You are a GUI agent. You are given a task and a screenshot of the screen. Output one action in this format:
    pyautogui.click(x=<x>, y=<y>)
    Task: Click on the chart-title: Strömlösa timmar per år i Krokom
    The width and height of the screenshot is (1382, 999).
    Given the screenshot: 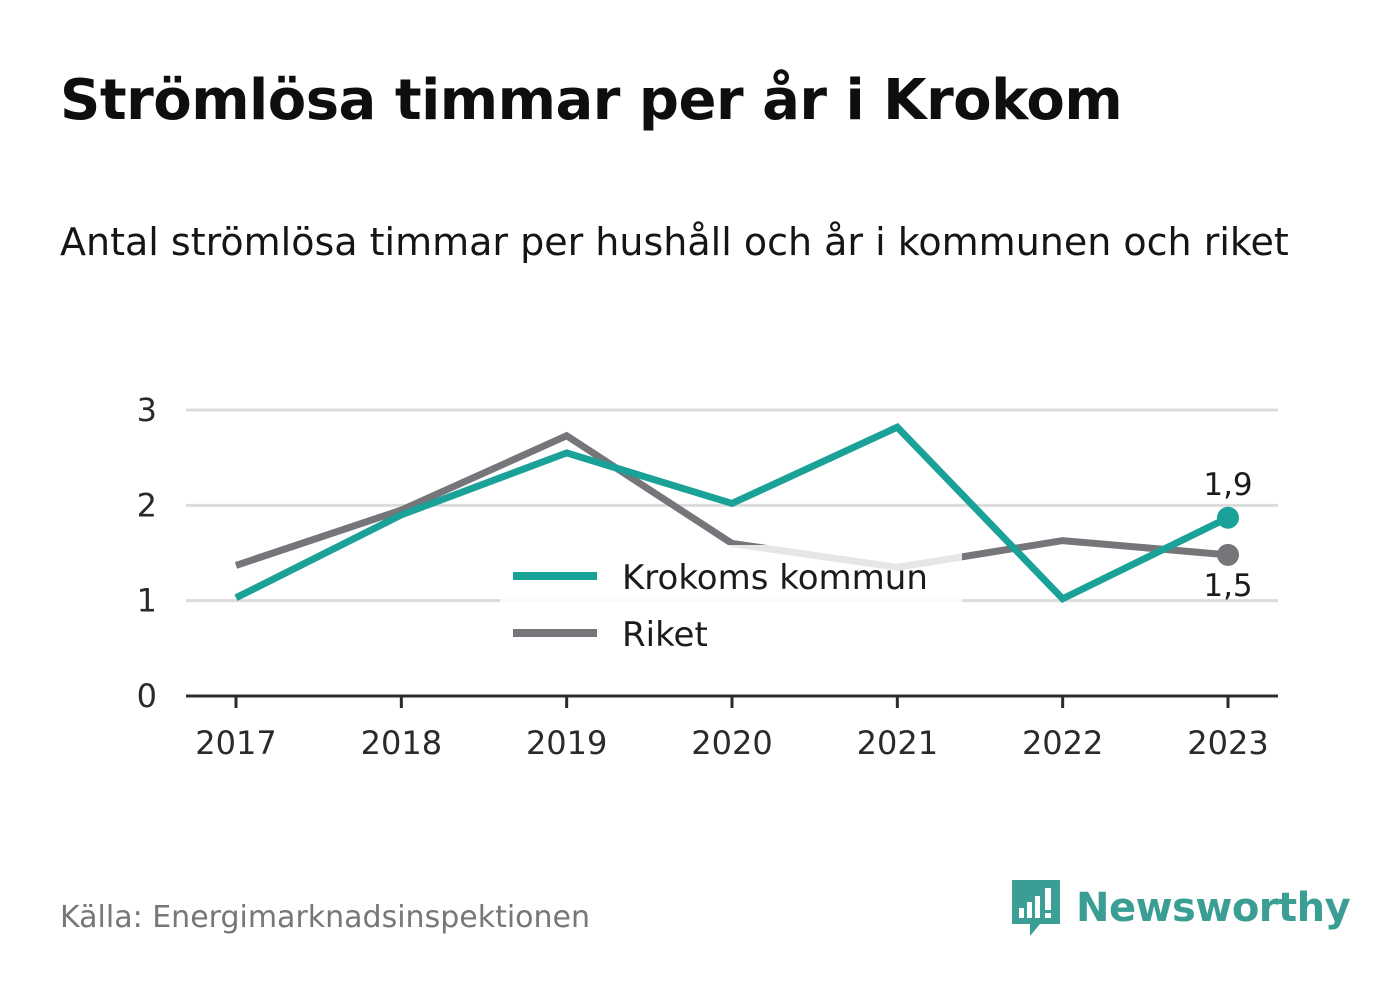 What is the action you would take?
    pyautogui.click(x=591, y=100)
    